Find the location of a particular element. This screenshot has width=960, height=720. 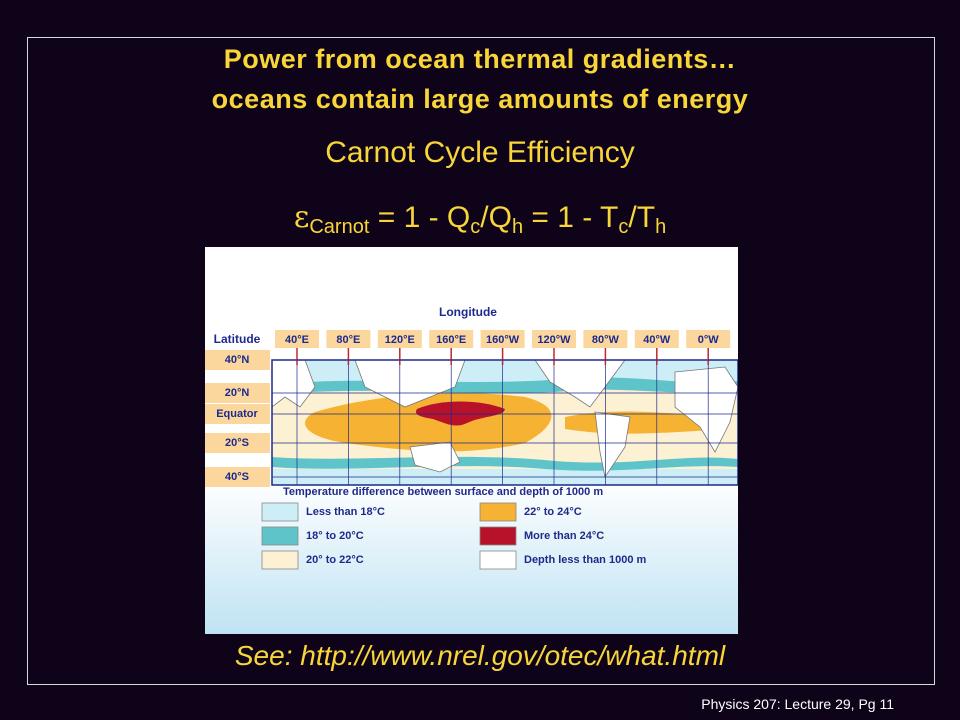

longitude-label: 40°W is located at coordinates (657, 340).